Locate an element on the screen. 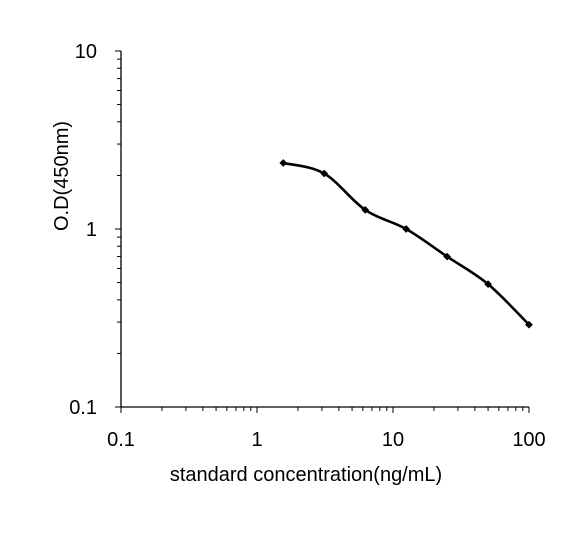 This screenshot has width=582, height=552. x-tick-label: 1 is located at coordinates (256, 440).